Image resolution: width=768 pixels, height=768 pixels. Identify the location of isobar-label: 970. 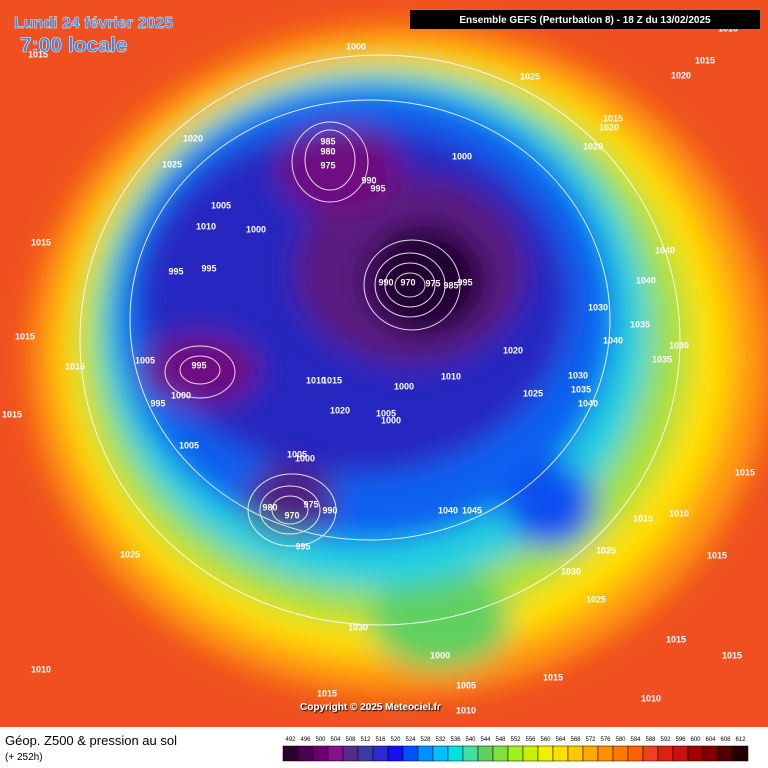
(291, 515).